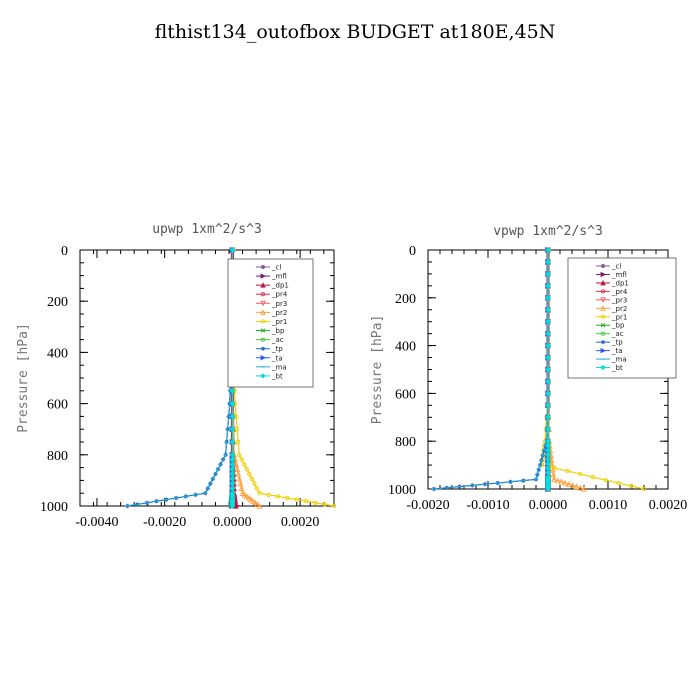 This screenshot has height=700, width=700. I want to click on y-tick-label: 400, so click(57, 353).